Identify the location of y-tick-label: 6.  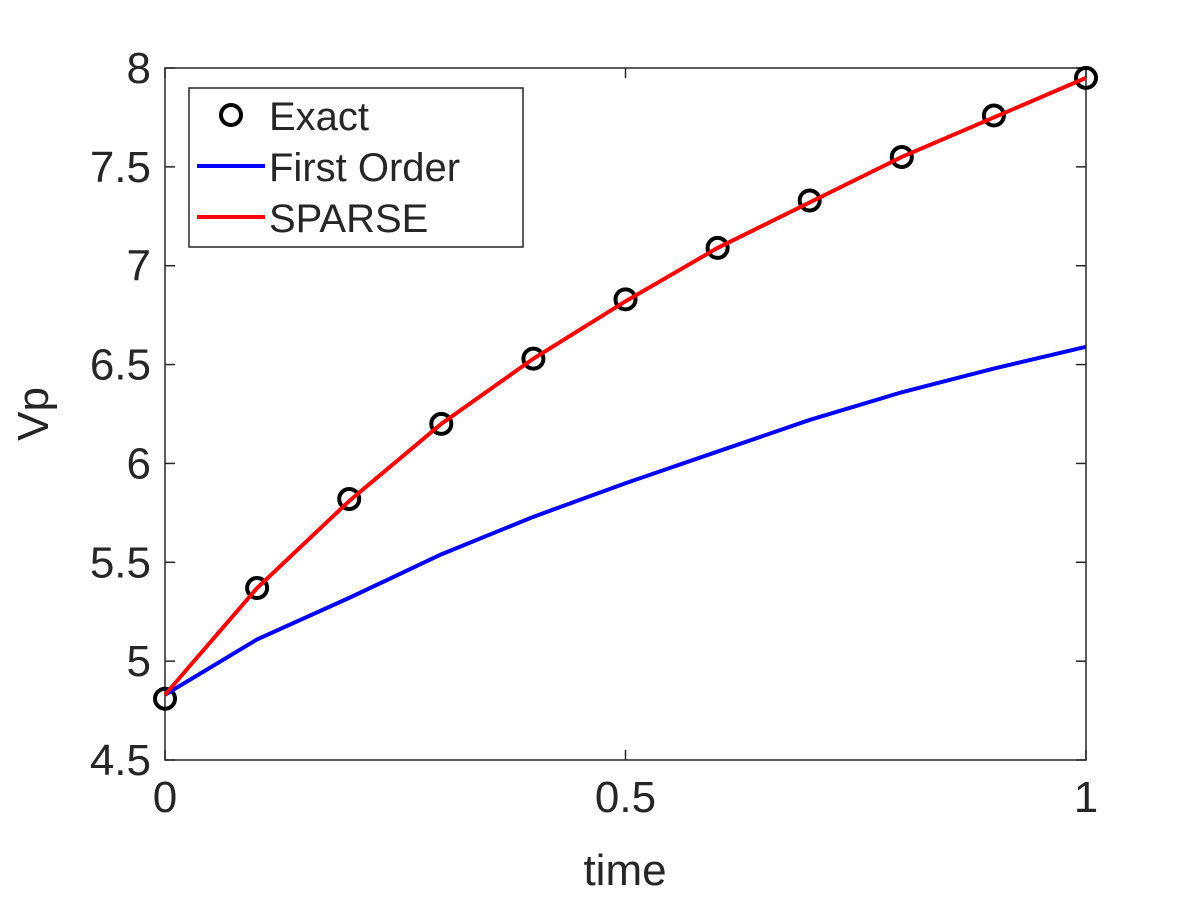
(139, 463).